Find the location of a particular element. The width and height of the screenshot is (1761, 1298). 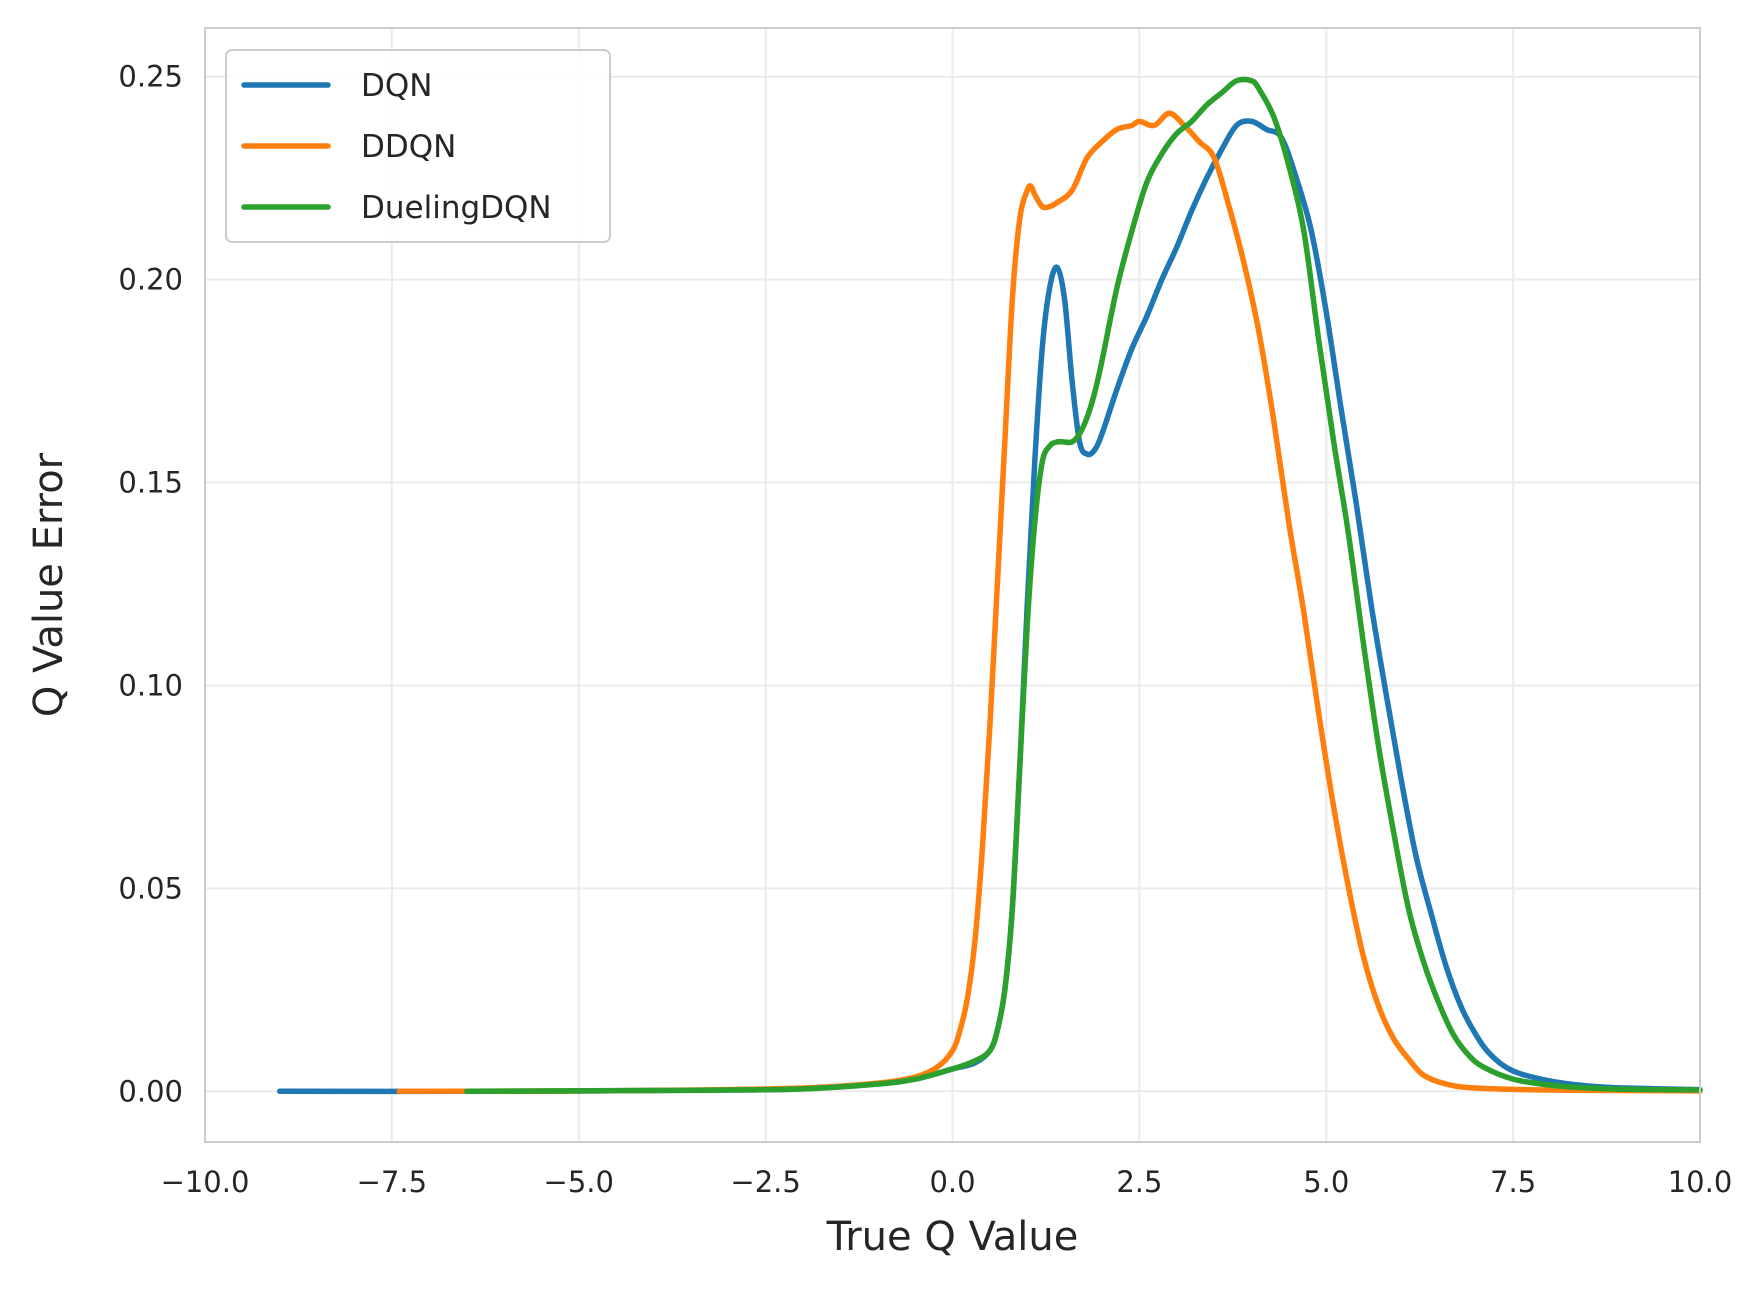

x-tick-label: −2.5 is located at coordinates (765, 1182).